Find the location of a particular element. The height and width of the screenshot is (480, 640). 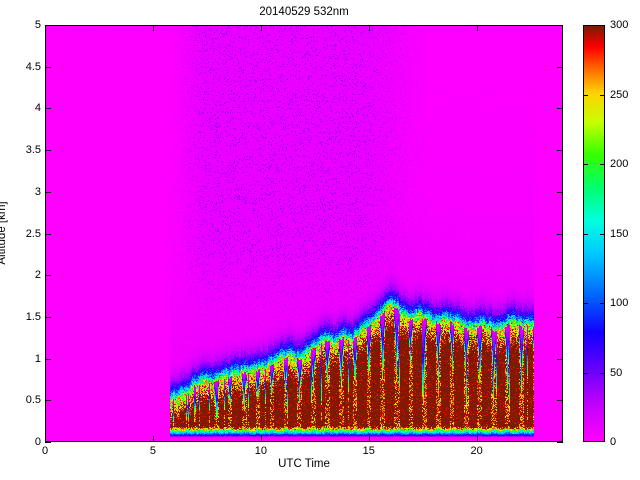

y-tick-label: 1 is located at coordinates (37, 358).